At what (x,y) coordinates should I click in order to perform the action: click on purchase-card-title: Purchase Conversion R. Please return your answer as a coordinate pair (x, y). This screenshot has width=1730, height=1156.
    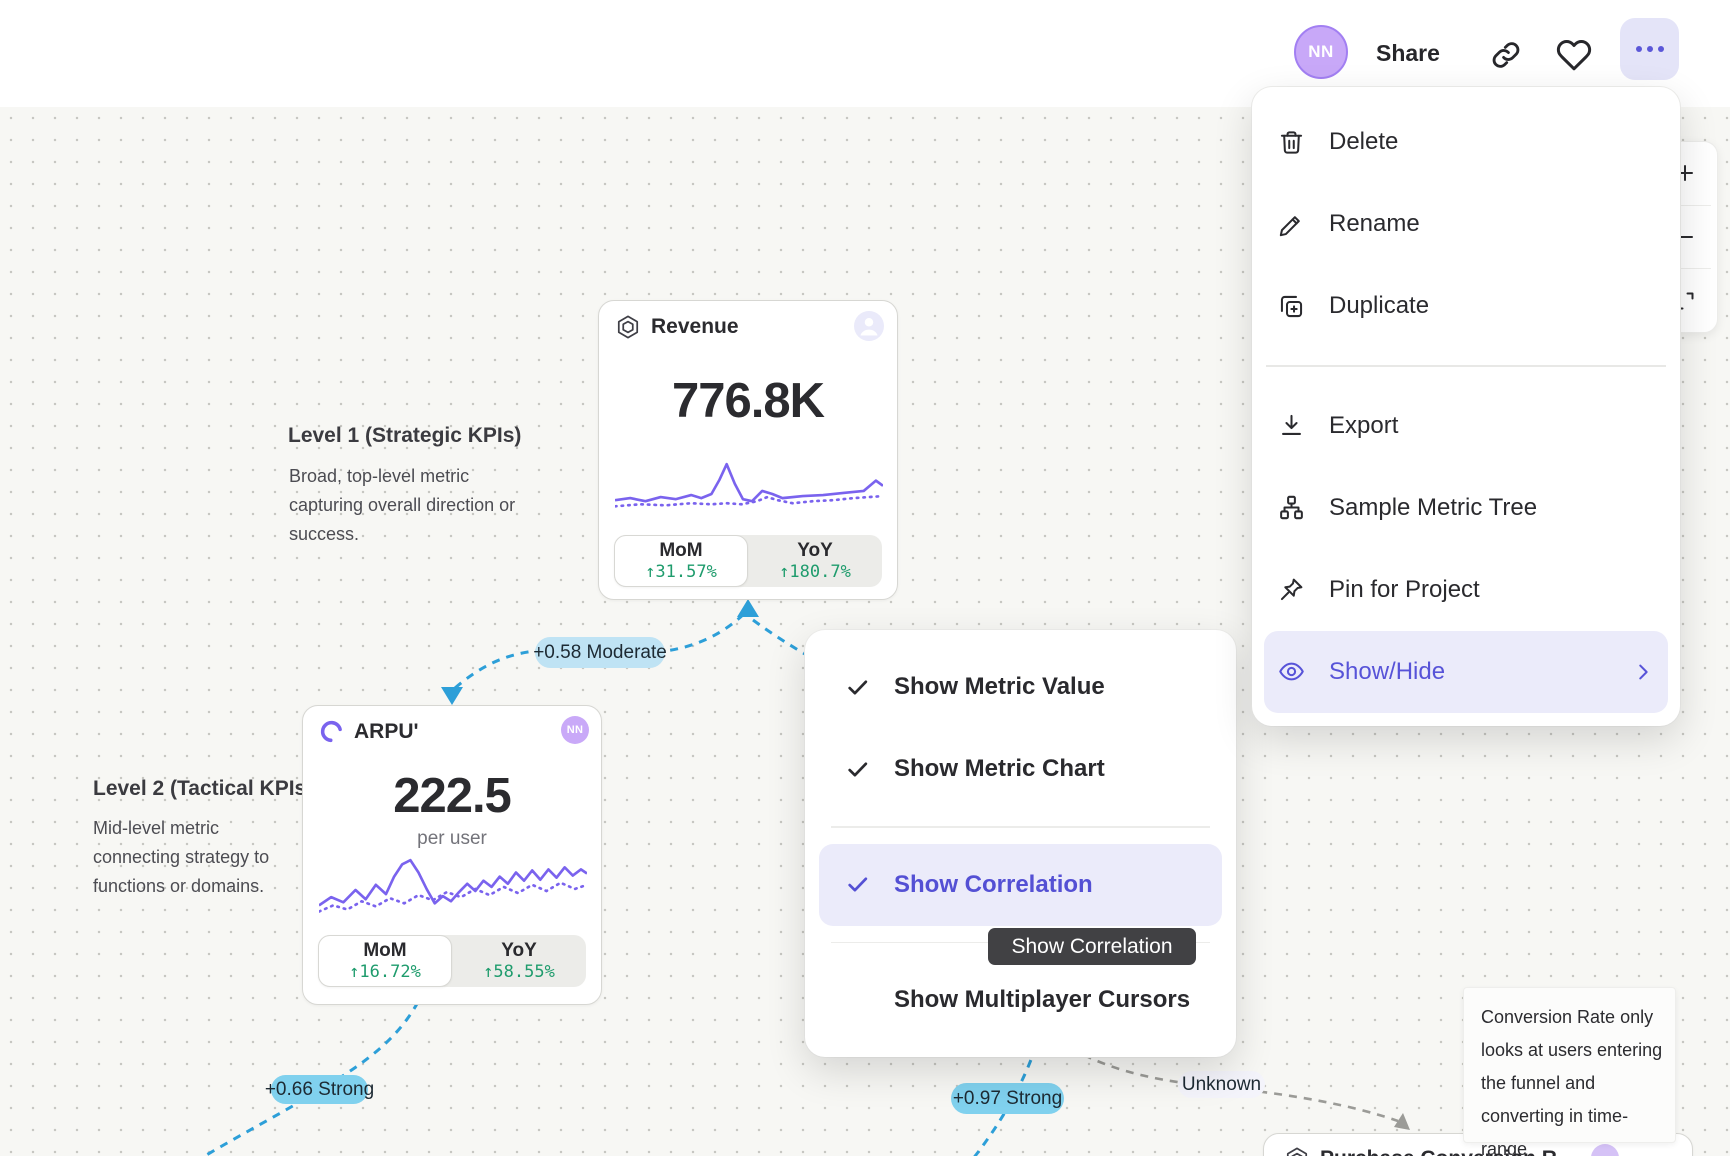
    Looking at the image, I should click on (1438, 1151).